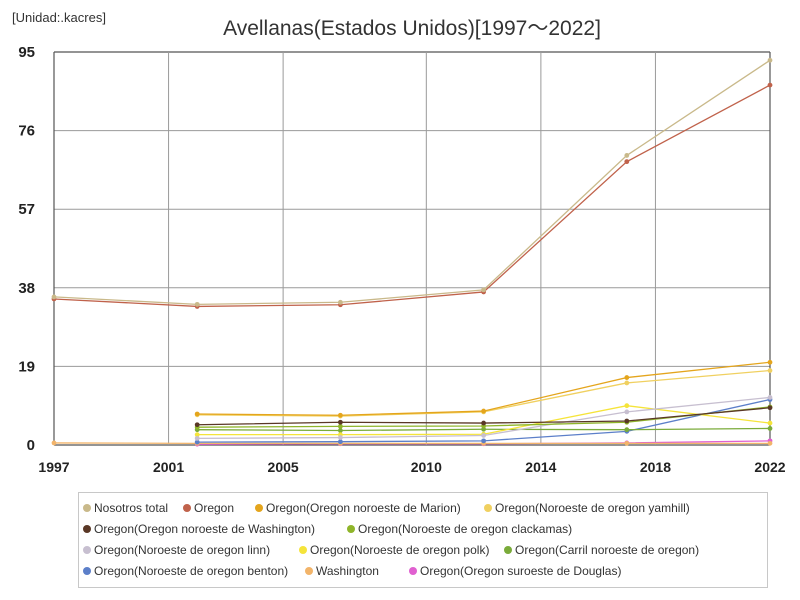 This screenshot has width=800, height=600. What do you see at coordinates (205, 529) in the screenshot?
I see `legend-label: Oregon(Oregon noroeste de Washington)` at bounding box center [205, 529].